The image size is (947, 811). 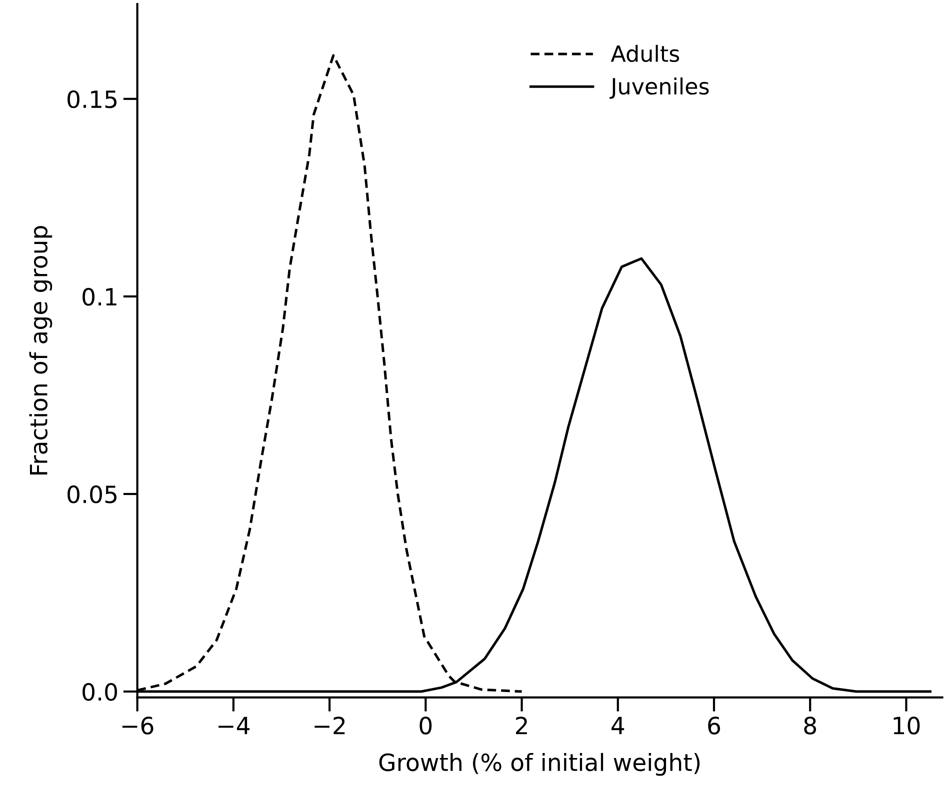 What do you see at coordinates (99, 691) in the screenshot?
I see `y-tick-label: 0.0` at bounding box center [99, 691].